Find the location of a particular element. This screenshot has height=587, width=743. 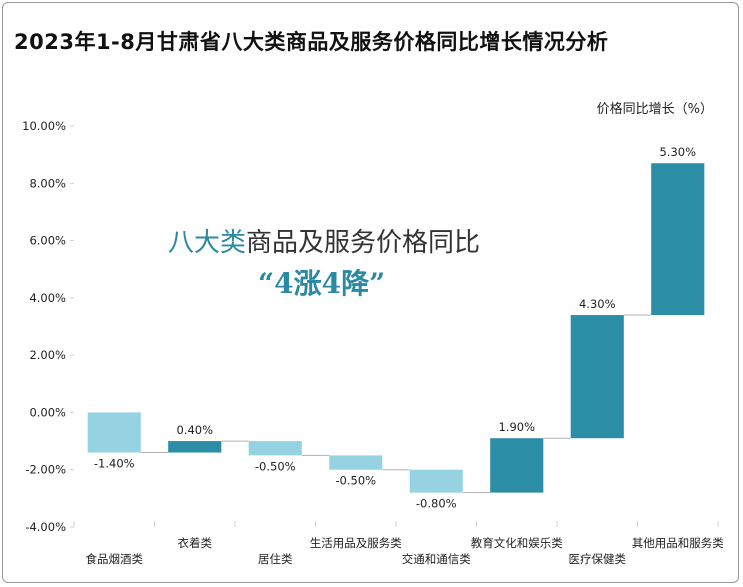

annotation-line-2: “4涨4降” is located at coordinates (322, 283).